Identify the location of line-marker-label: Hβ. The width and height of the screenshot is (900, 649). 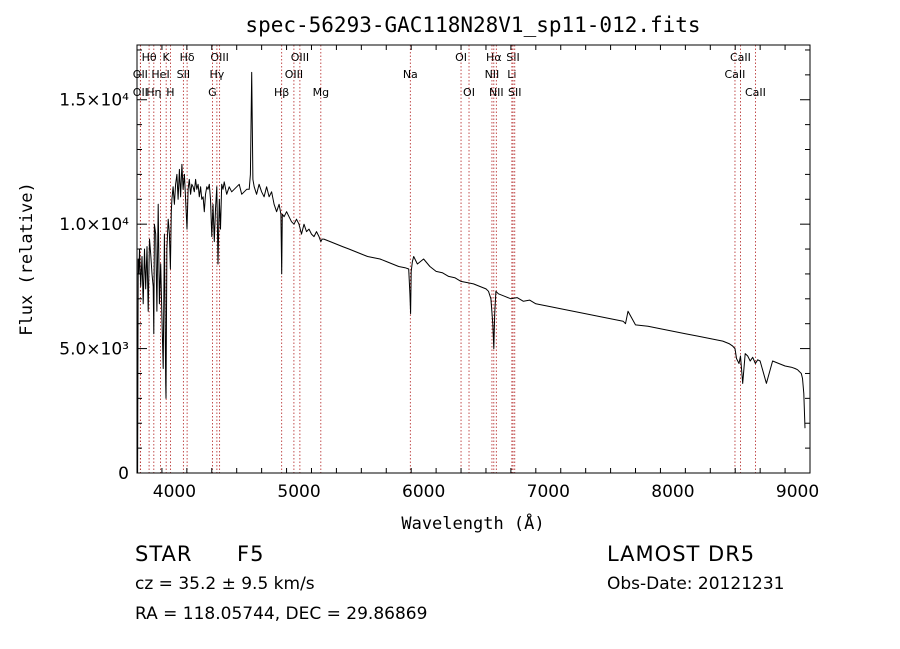
(281, 92).